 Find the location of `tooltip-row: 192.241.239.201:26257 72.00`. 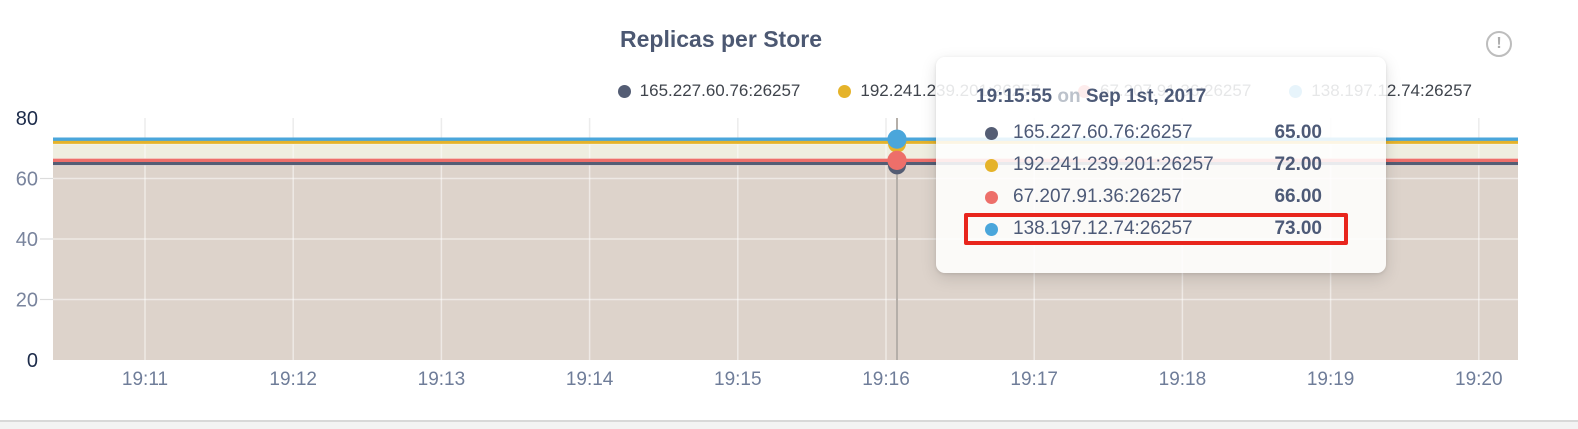

tooltip-row: 192.241.239.201:26257 72.00 is located at coordinates (1156, 165).